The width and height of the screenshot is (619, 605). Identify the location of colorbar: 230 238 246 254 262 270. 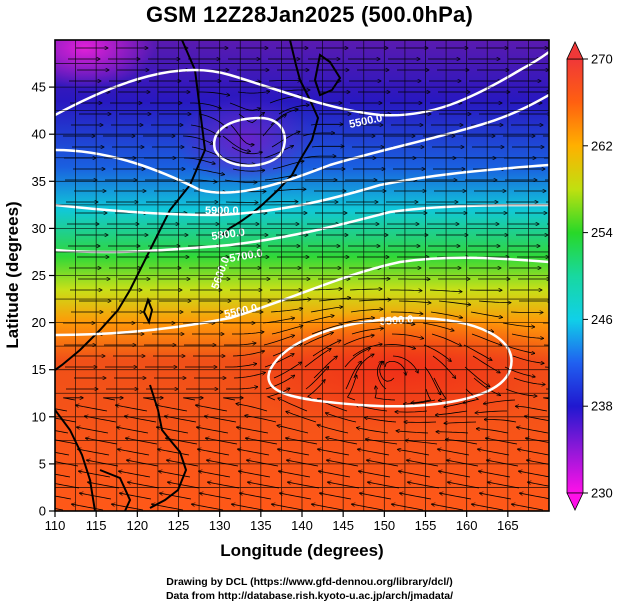
(589, 276).